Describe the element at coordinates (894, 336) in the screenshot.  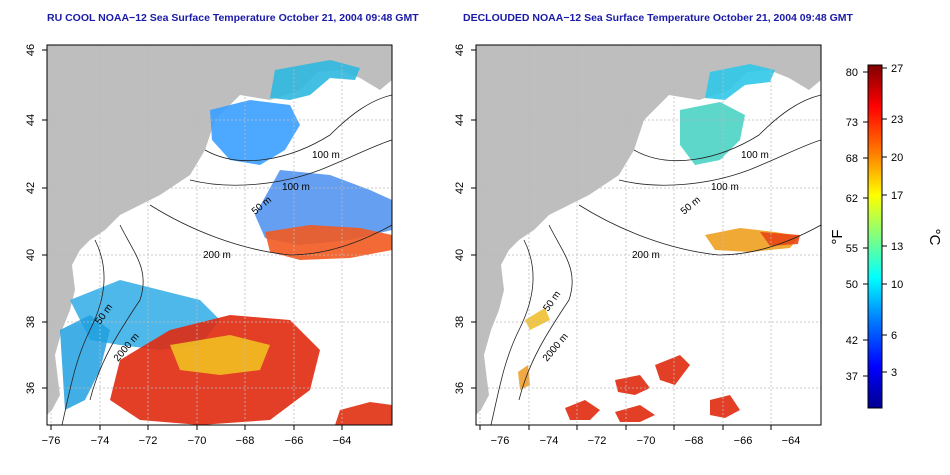
I see `celsius-tick-label: 6` at that location.